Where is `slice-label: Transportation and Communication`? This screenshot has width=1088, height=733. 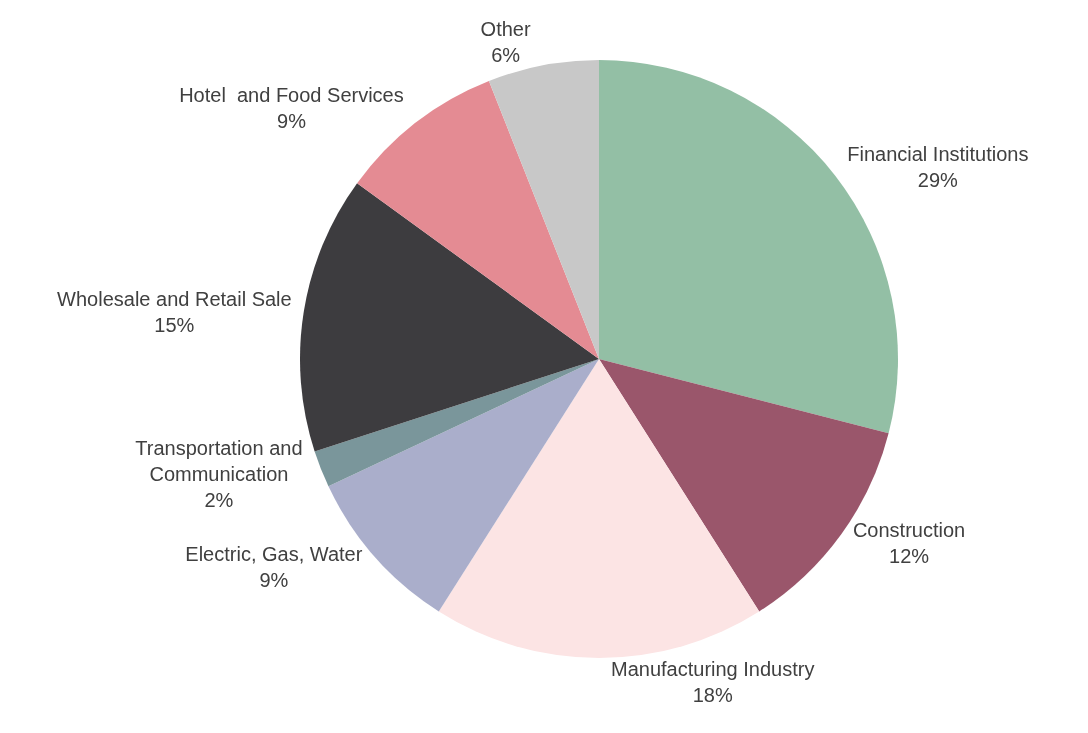
slice-label: Transportation and Communication is located at coordinates (219, 461).